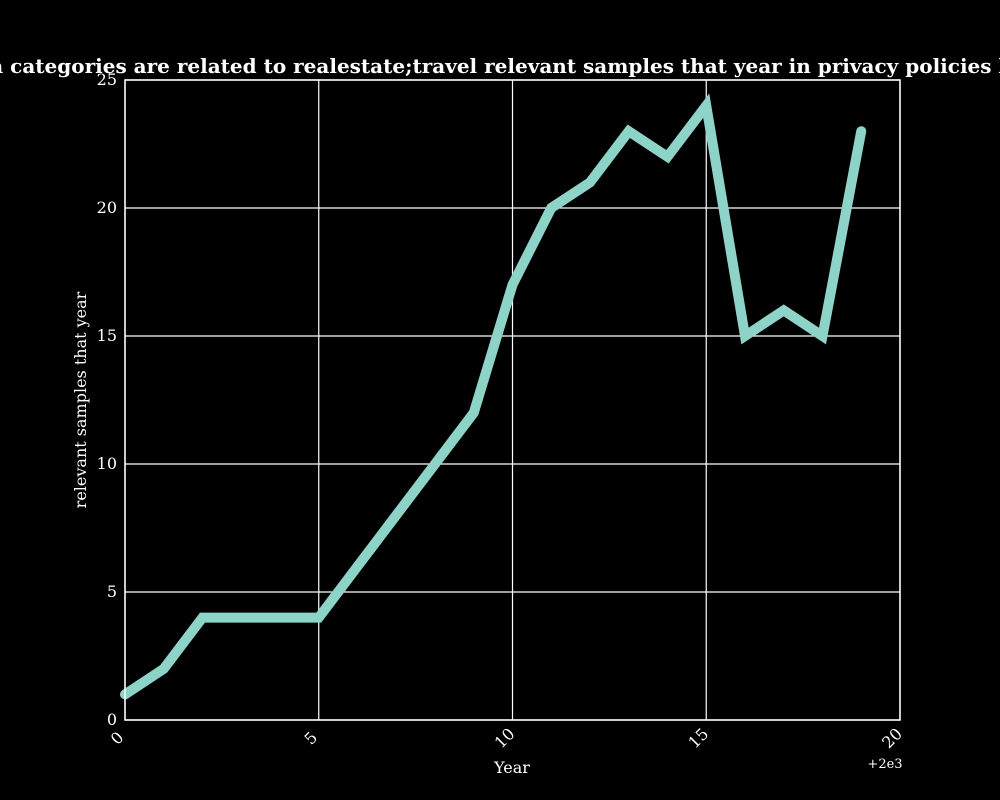 The width and height of the screenshot is (1000, 800). Describe the element at coordinates (80, 399) in the screenshot. I see `y-axis-label: relevant samples that year` at that location.